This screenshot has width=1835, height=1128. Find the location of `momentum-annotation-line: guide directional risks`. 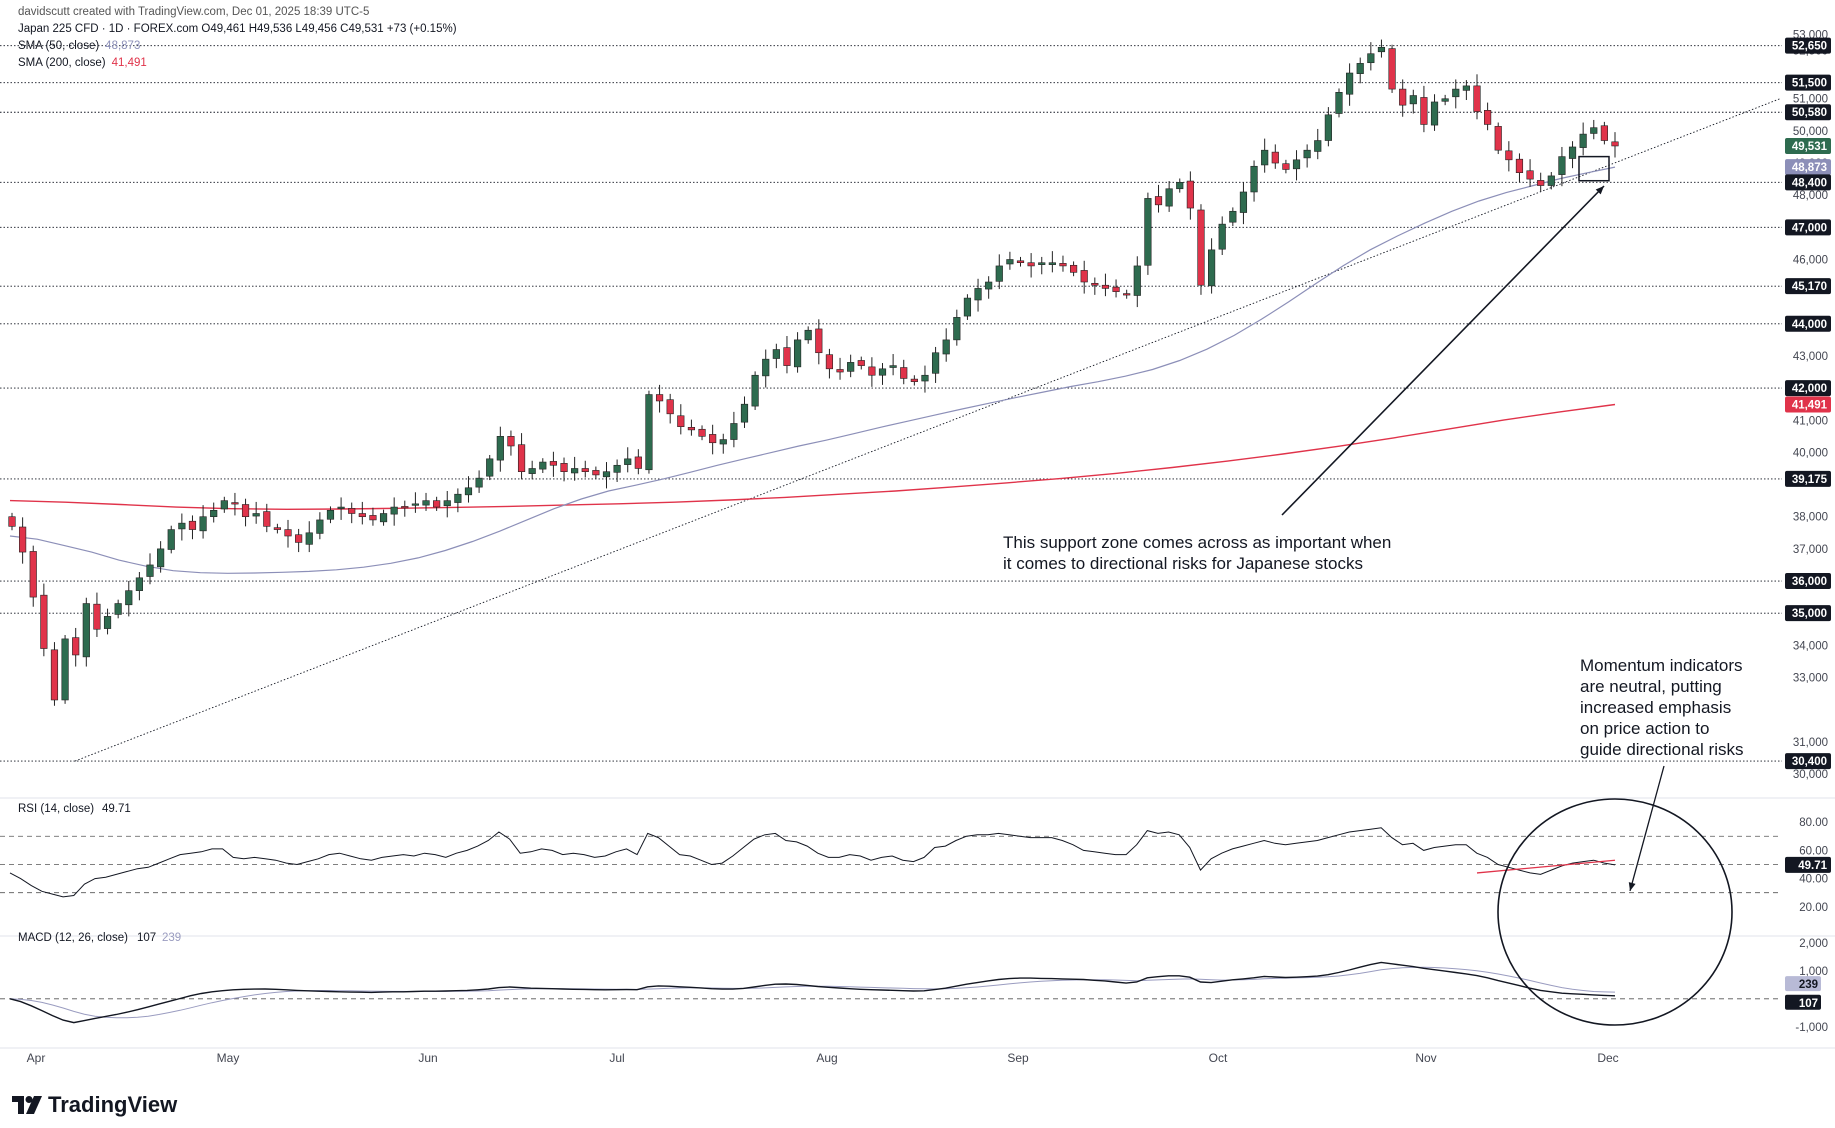

momentum-annotation-line: guide directional risks is located at coordinates (1661, 749).